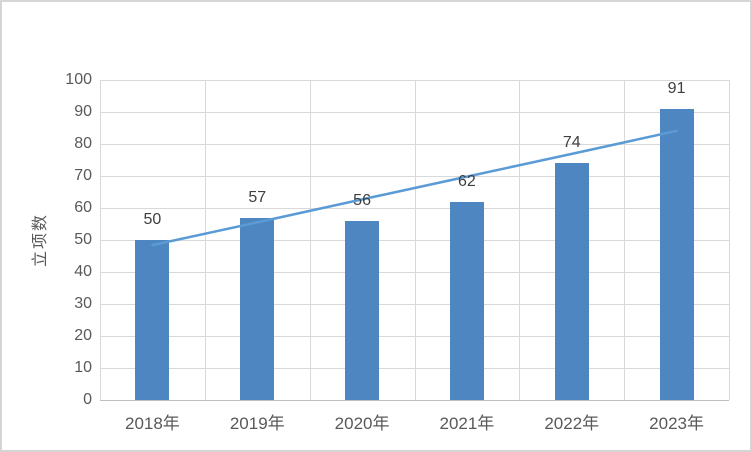 The image size is (752, 452). I want to click on bar-2018年, so click(152, 320).